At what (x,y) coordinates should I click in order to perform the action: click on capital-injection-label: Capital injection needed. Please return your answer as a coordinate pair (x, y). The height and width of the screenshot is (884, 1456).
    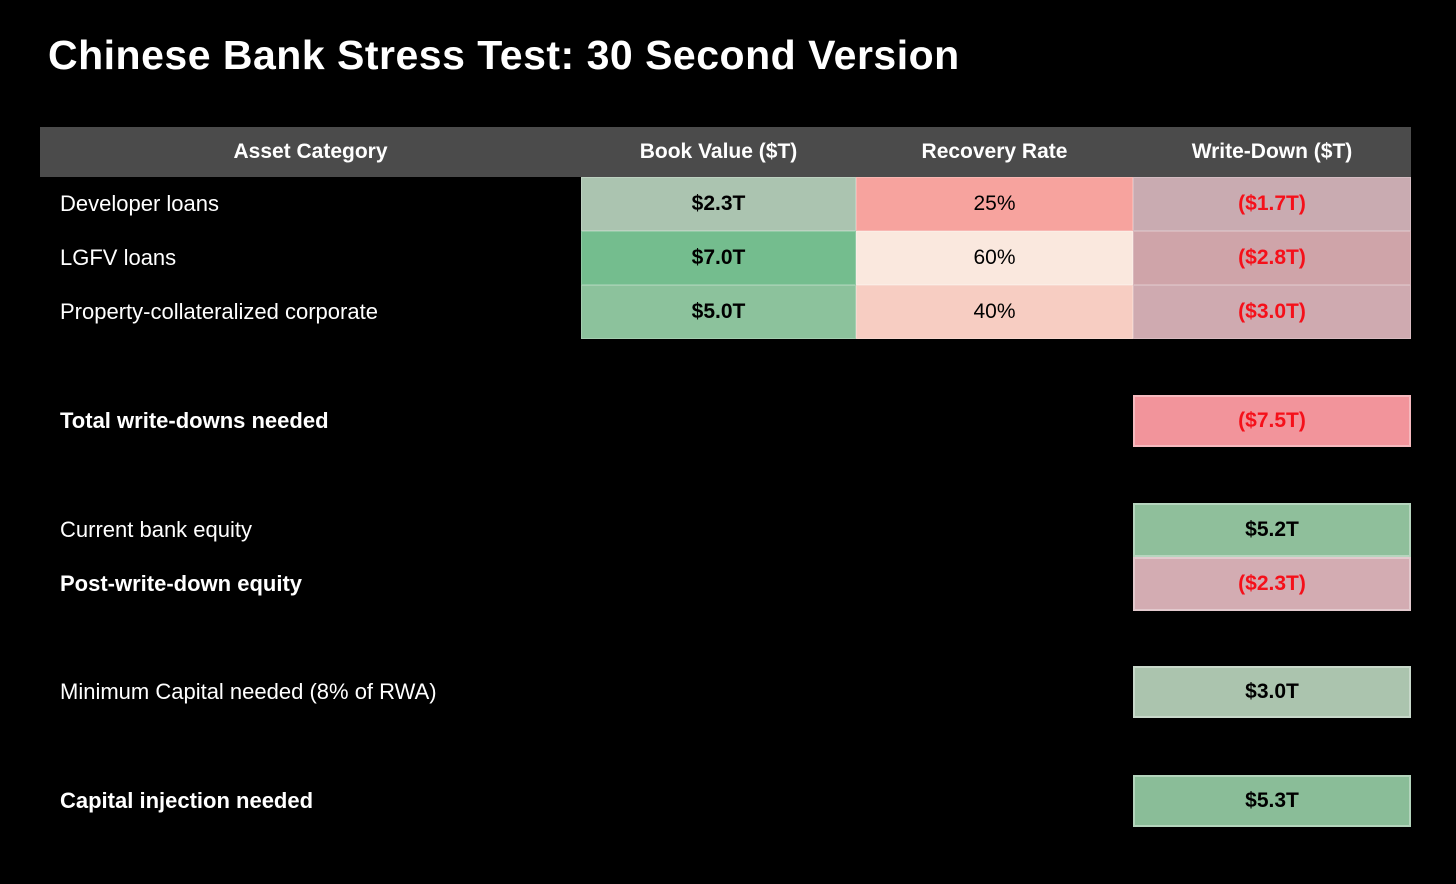
    Looking at the image, I should click on (187, 800).